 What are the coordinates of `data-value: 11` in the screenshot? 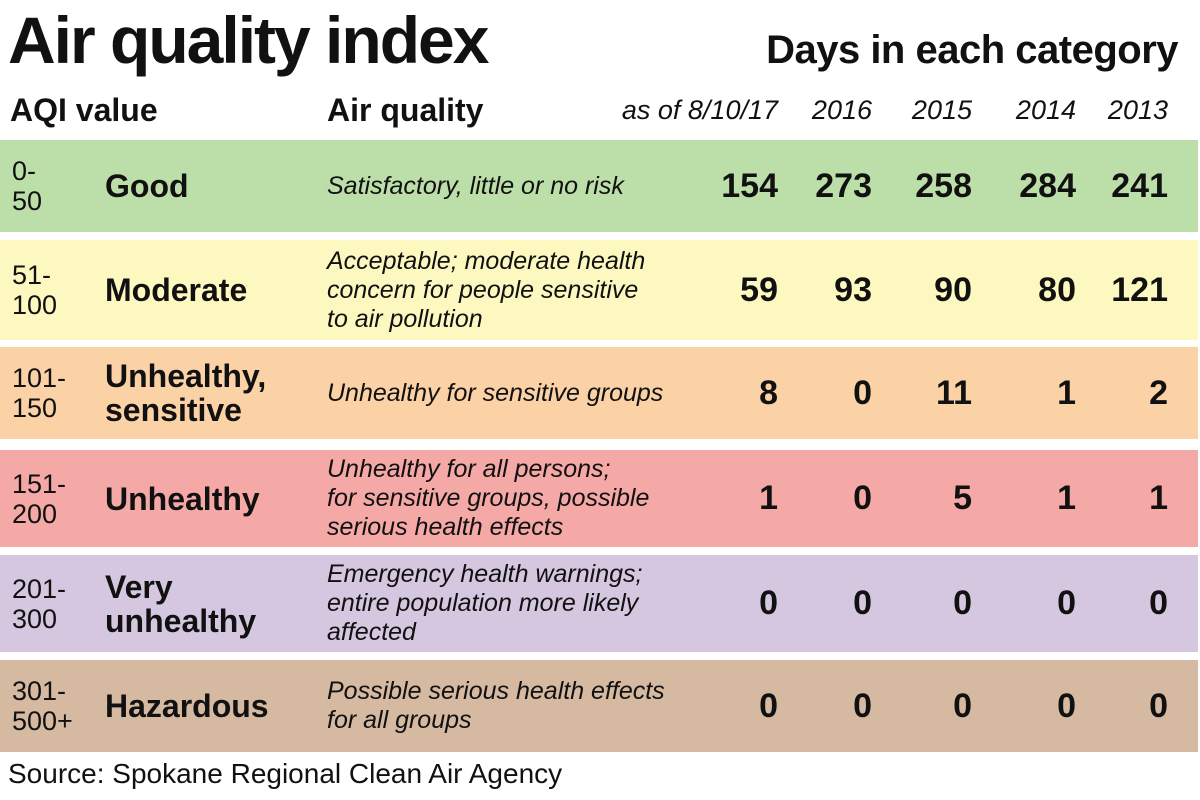 It's located at (954, 392).